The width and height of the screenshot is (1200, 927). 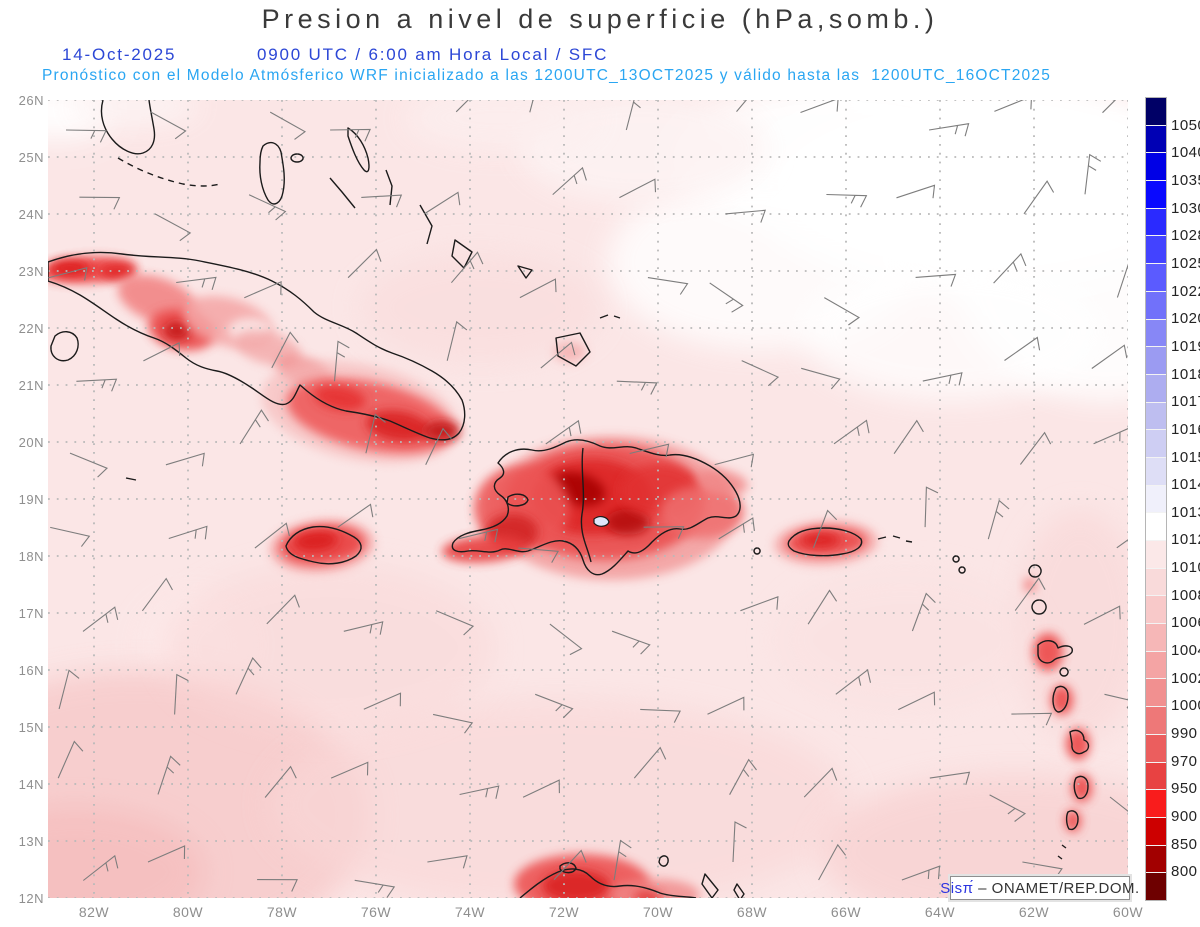 I want to click on colorbar-tick-label: 1000, so click(x=1185, y=706).